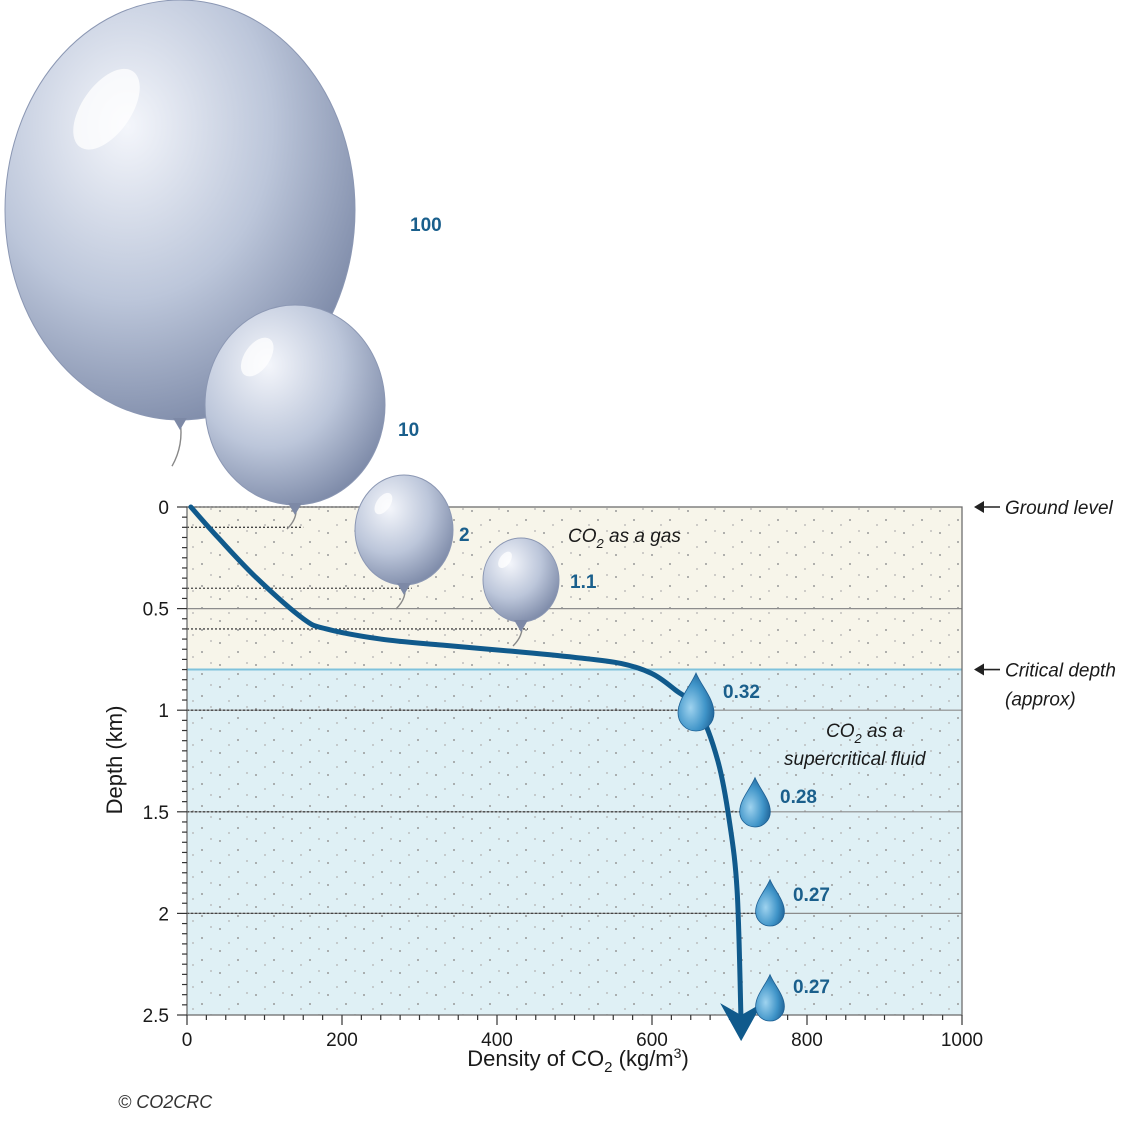 The width and height of the screenshot is (1138, 1124). What do you see at coordinates (156, 813) in the screenshot?
I see `y-tick-label: 1.5` at bounding box center [156, 813].